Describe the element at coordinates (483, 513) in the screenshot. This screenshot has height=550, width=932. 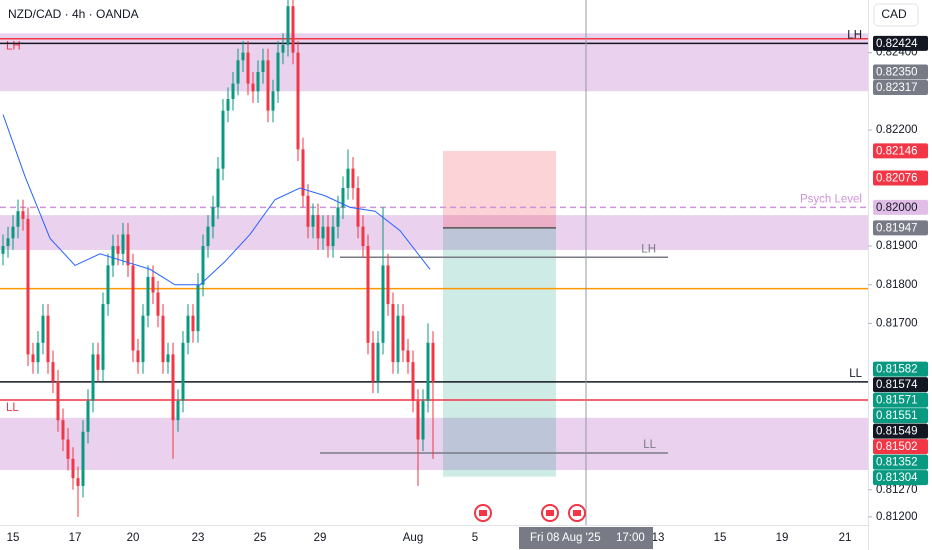
I see `event-flag` at that location.